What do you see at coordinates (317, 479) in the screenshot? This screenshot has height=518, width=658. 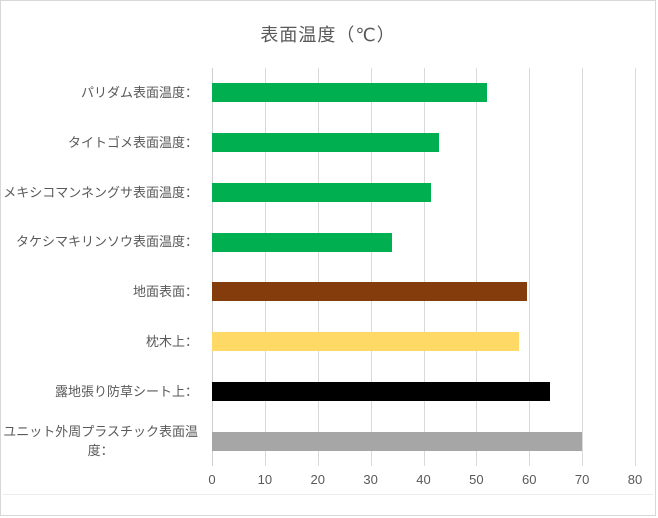 I see `x-tick-label: 20` at bounding box center [317, 479].